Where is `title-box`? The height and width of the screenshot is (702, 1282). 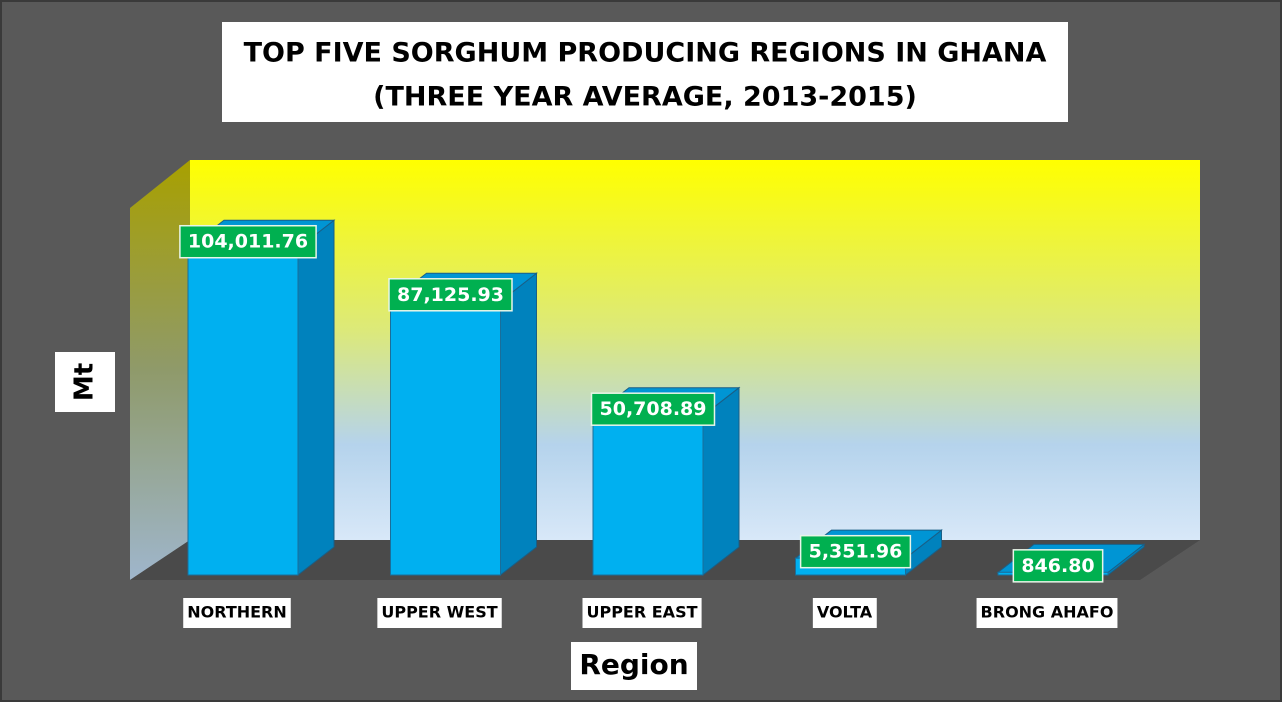
title-box is located at coordinates (645, 72).